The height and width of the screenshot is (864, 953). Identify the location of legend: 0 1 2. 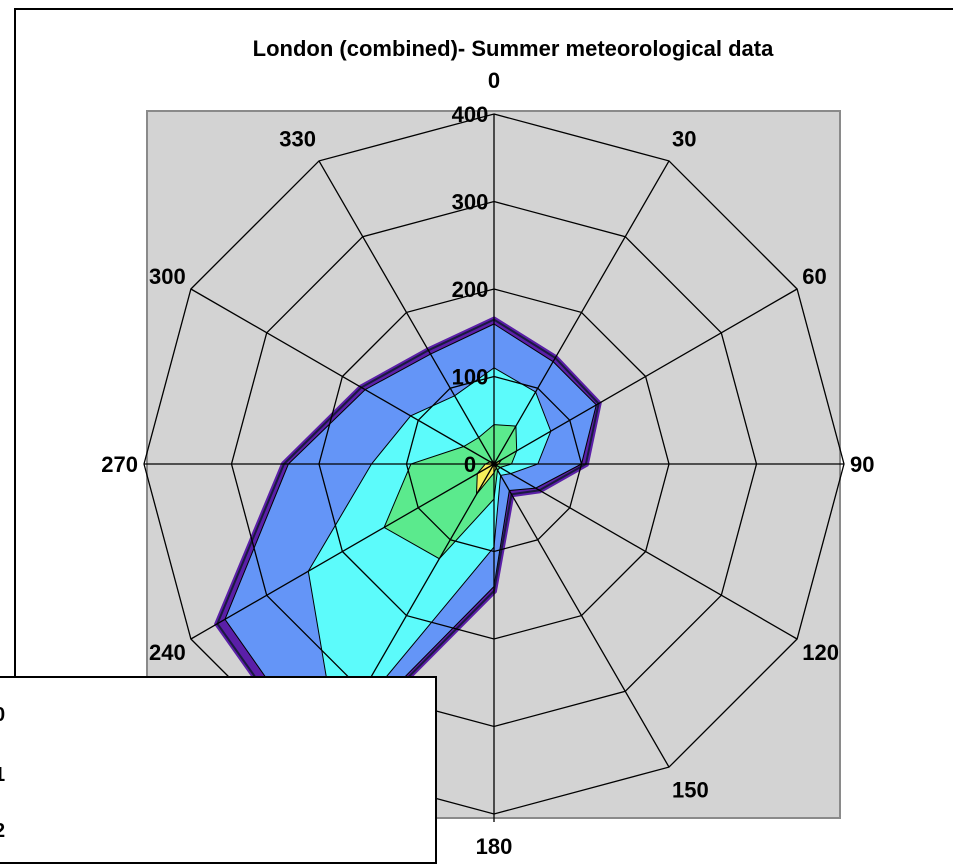
(218, 770).